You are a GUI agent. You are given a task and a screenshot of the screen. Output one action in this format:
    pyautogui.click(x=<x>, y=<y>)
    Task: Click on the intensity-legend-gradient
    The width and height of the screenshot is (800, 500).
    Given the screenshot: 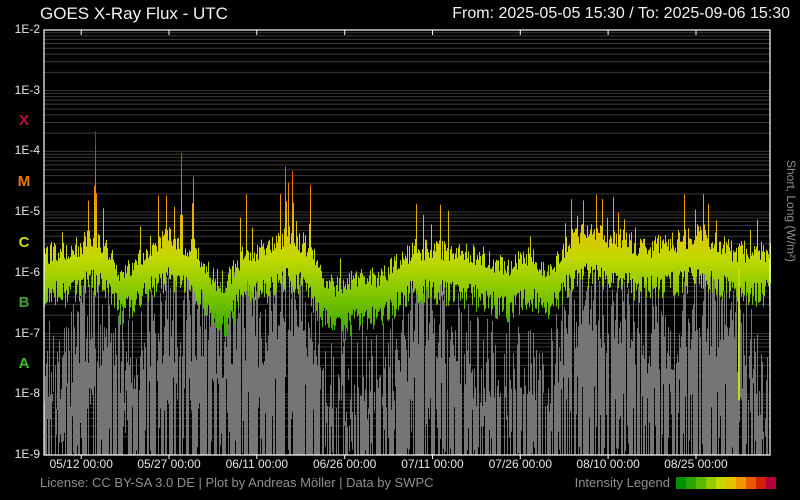 What is the action you would take?
    pyautogui.click(x=726, y=483)
    